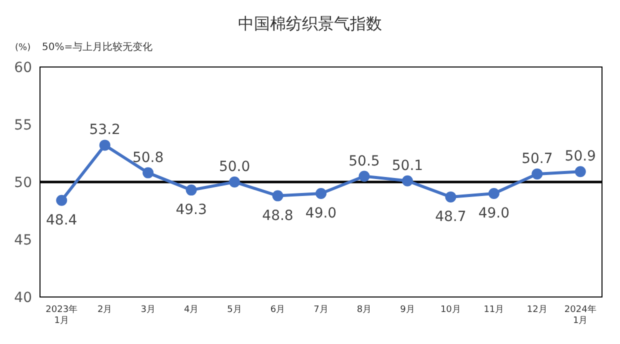  I want to click on text: 50%=与上月比较无变化, so click(97, 47).